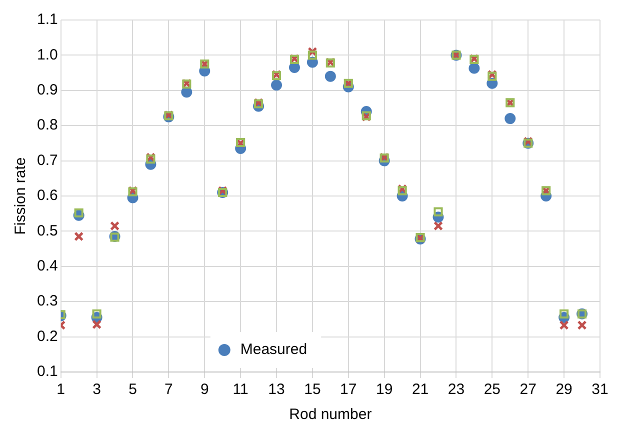 The height and width of the screenshot is (440, 624). I want to click on x-tick-label: 29, so click(564, 389).